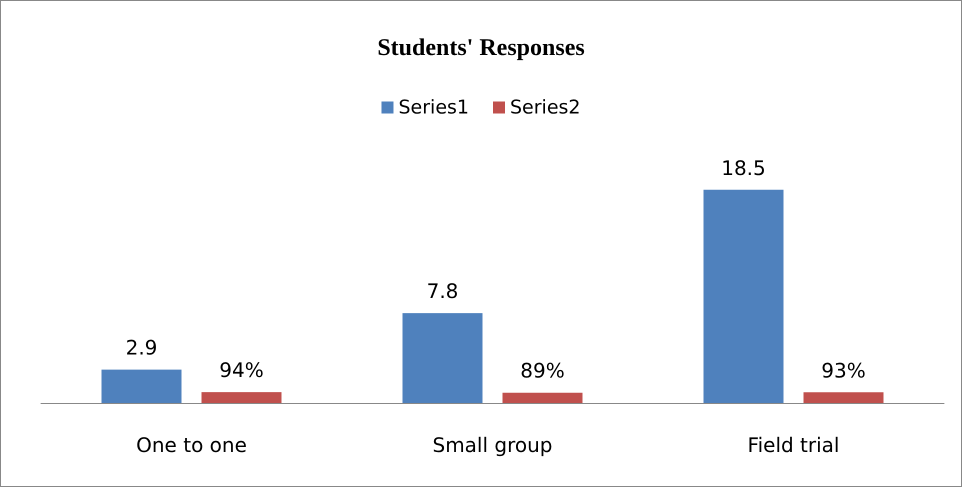 The width and height of the screenshot is (962, 487). Describe the element at coordinates (434, 107) in the screenshot. I see `legend-label: Series1` at that location.